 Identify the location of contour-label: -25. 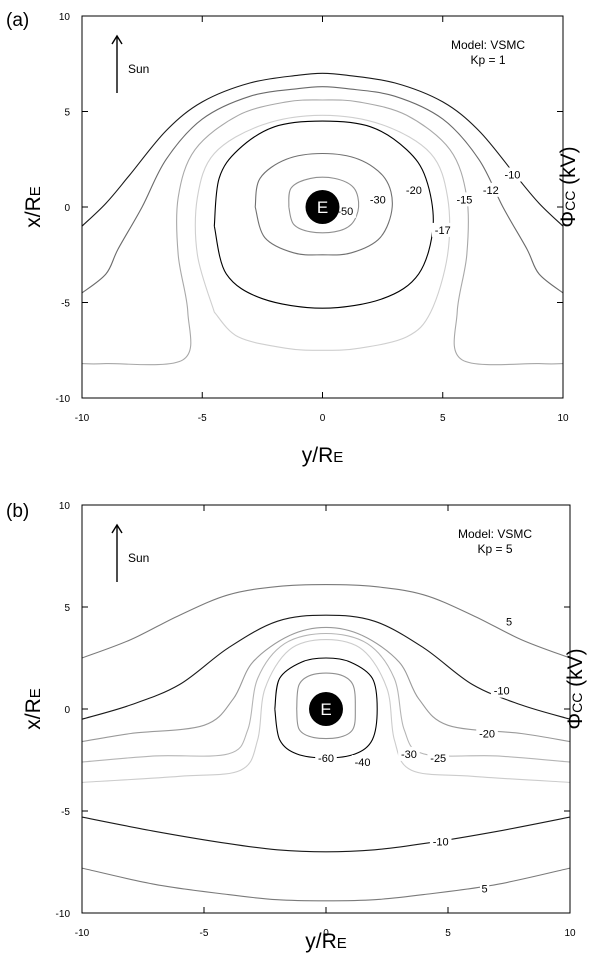
(438, 759).